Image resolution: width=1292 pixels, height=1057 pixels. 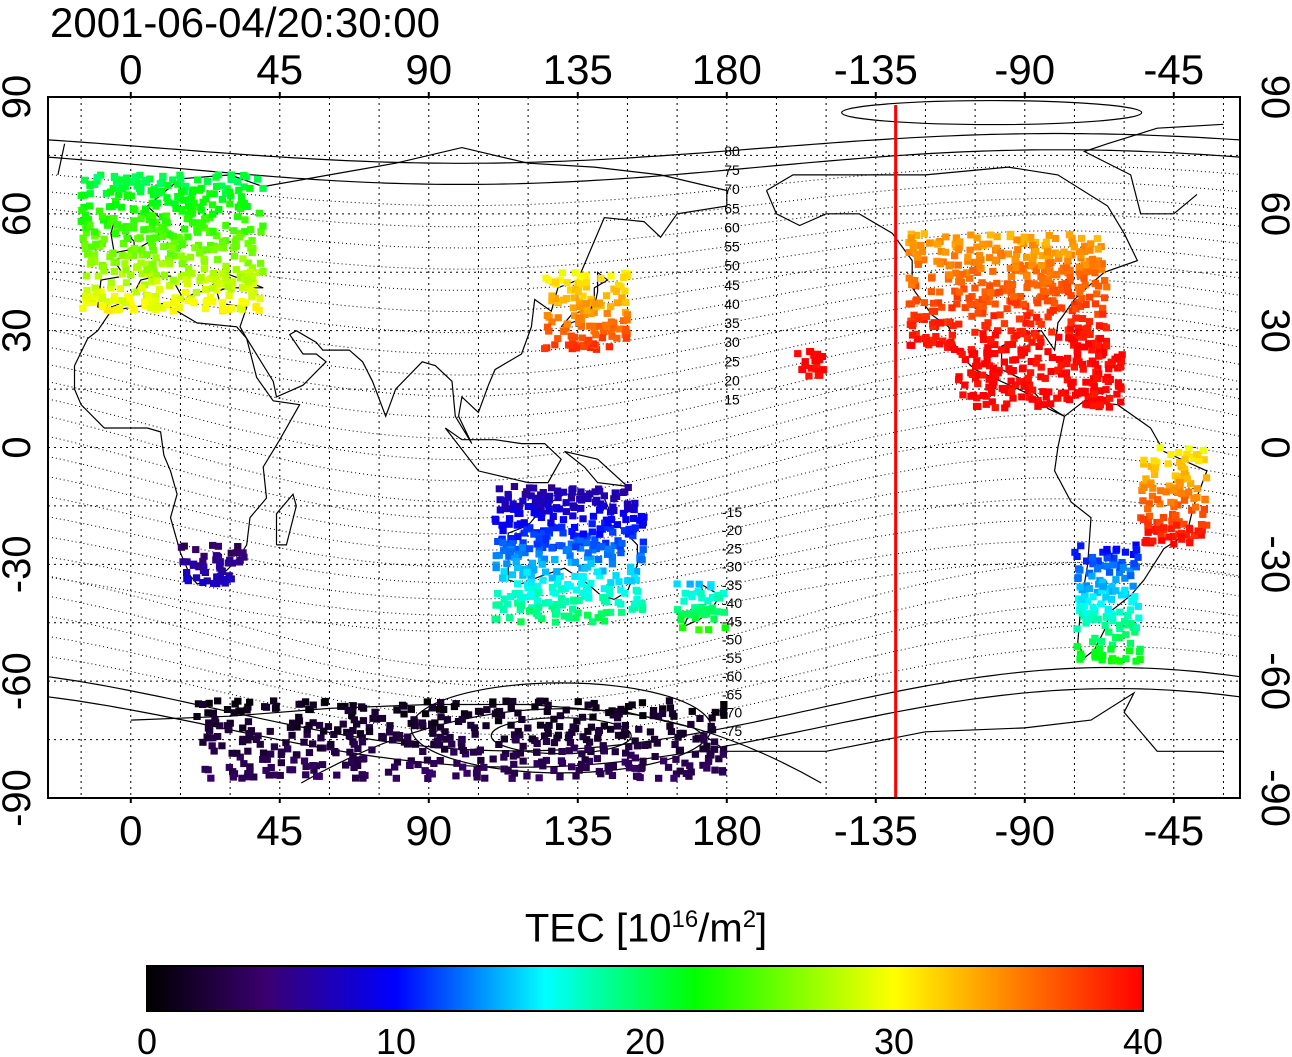 I want to click on y-tick-label-right: 90, so click(x=1272, y=97).